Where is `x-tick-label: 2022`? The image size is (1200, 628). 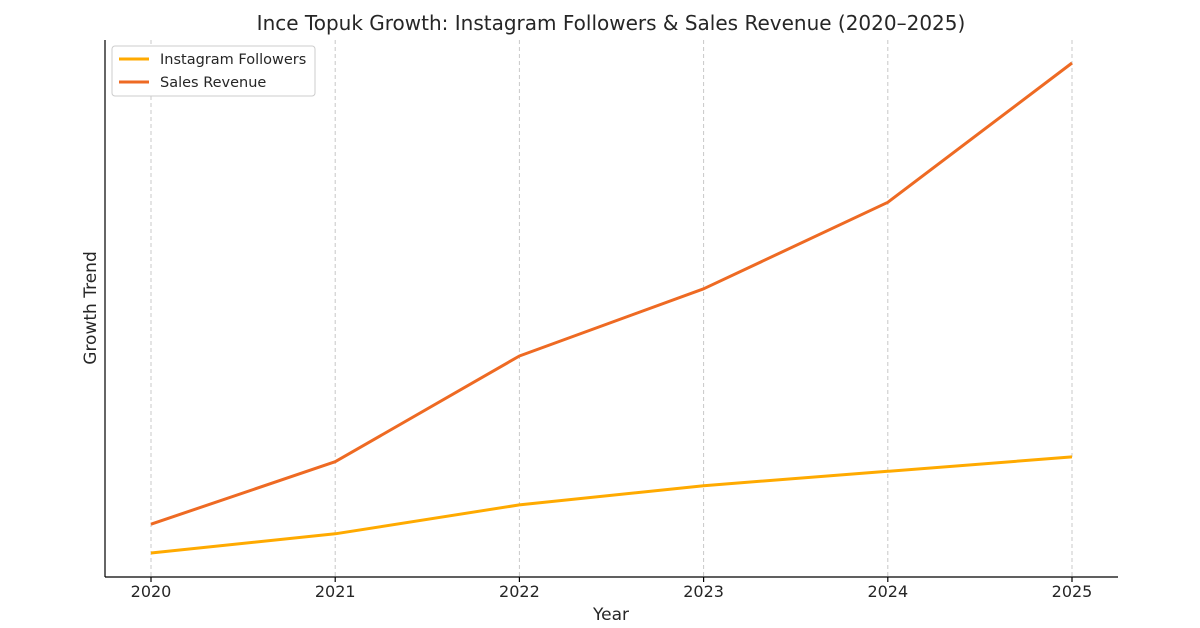
x-tick-label: 2022 is located at coordinates (519, 591).